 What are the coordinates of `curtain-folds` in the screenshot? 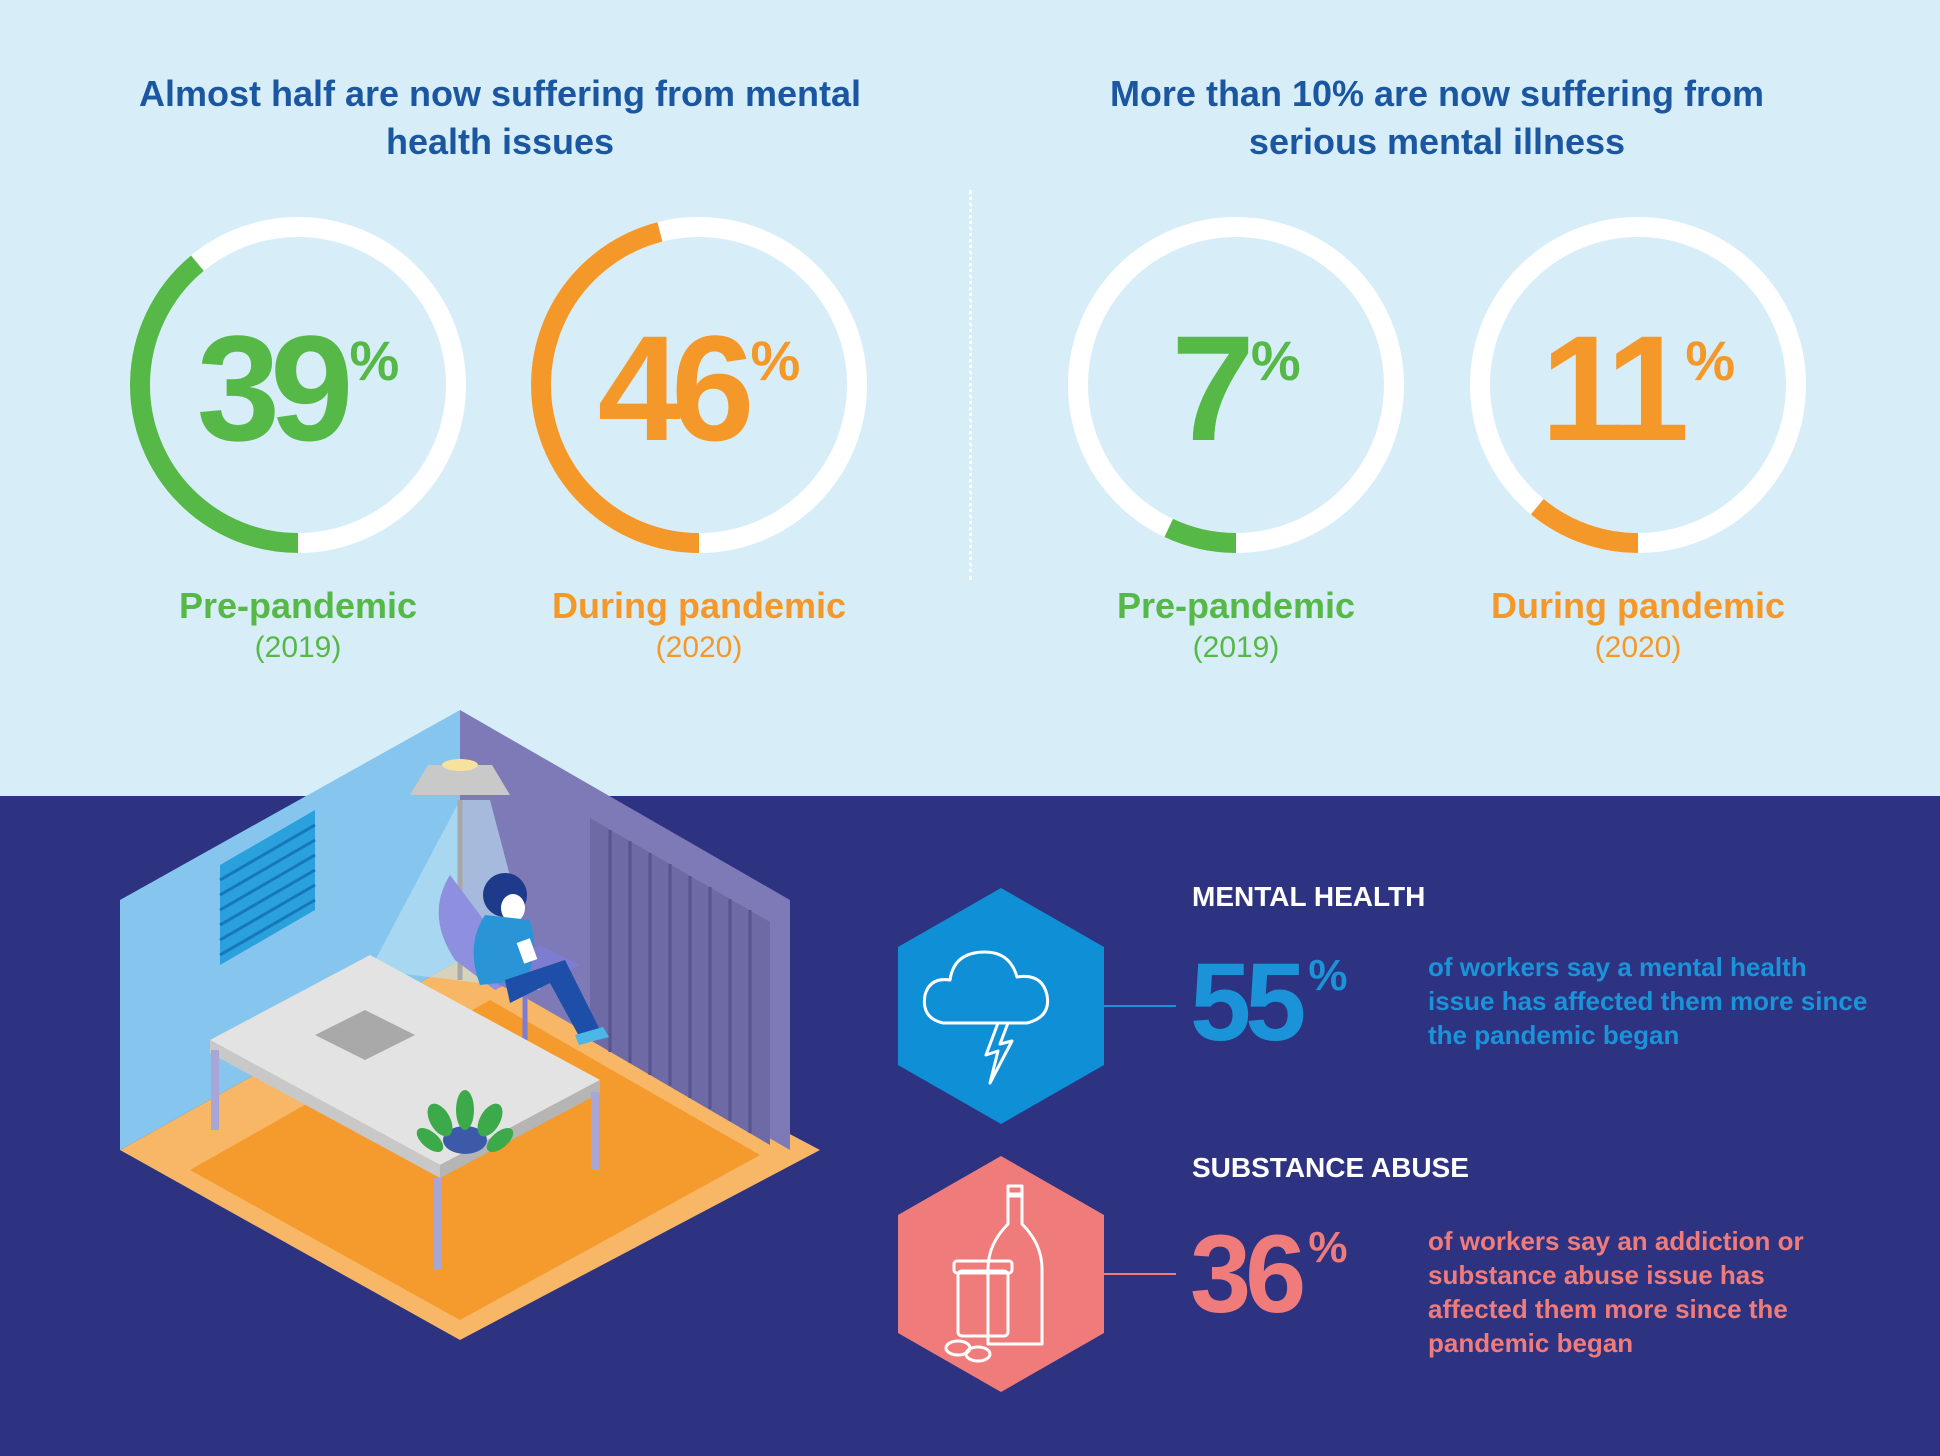 It's located at (680, 981).